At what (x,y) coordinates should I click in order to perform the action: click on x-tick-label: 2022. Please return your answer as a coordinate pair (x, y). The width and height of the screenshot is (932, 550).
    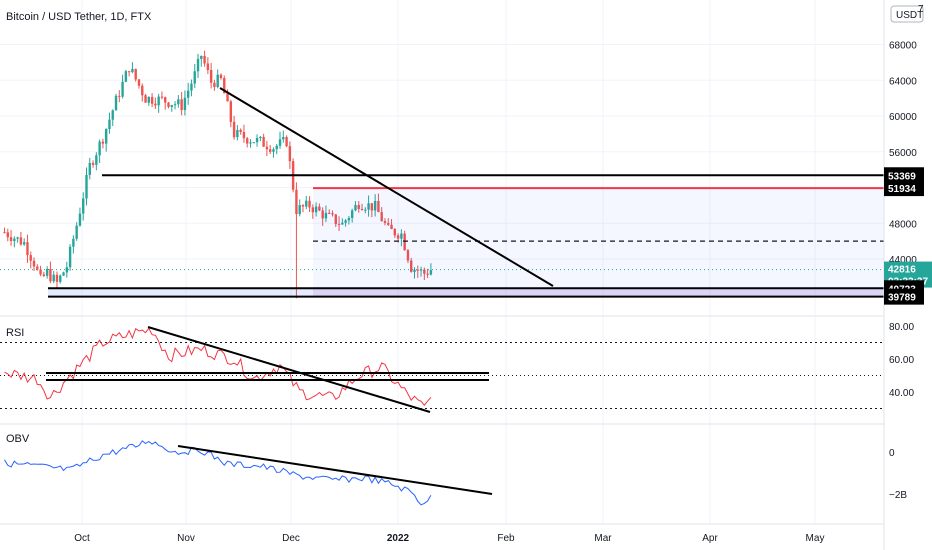
    Looking at the image, I should click on (398, 538).